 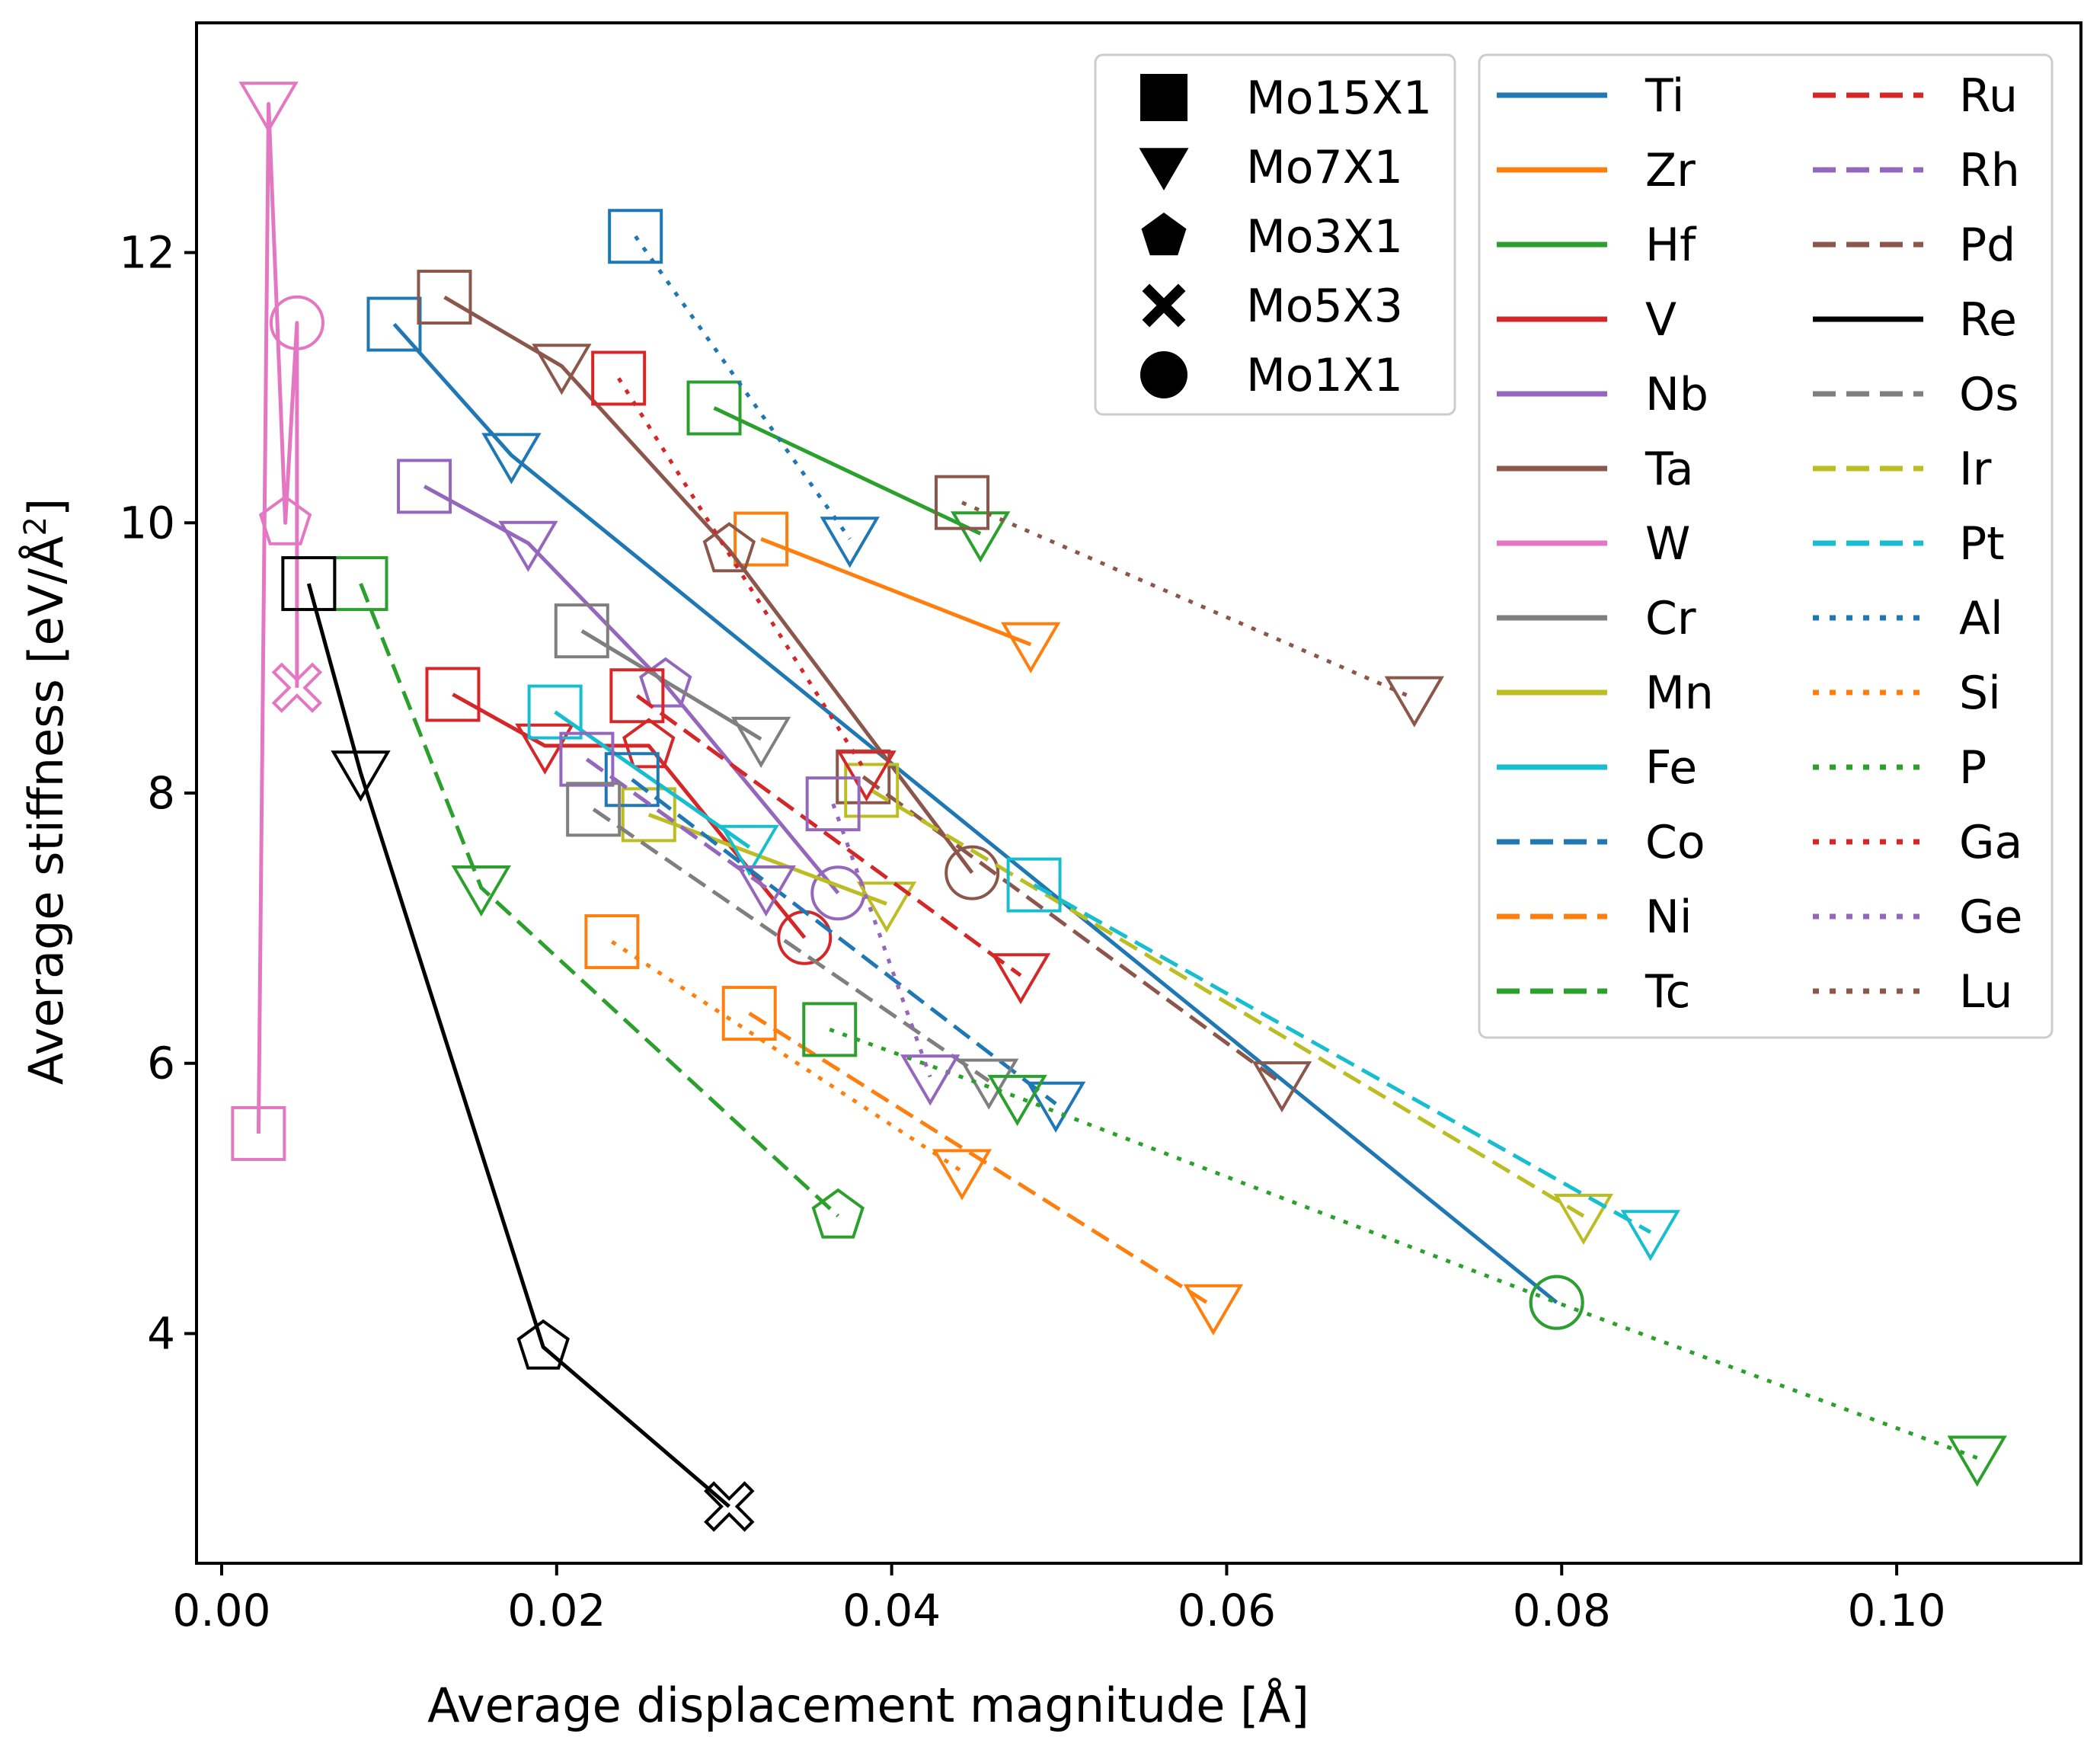 What do you see at coordinates (161, 1064) in the screenshot?
I see `y-tick-label: 6` at bounding box center [161, 1064].